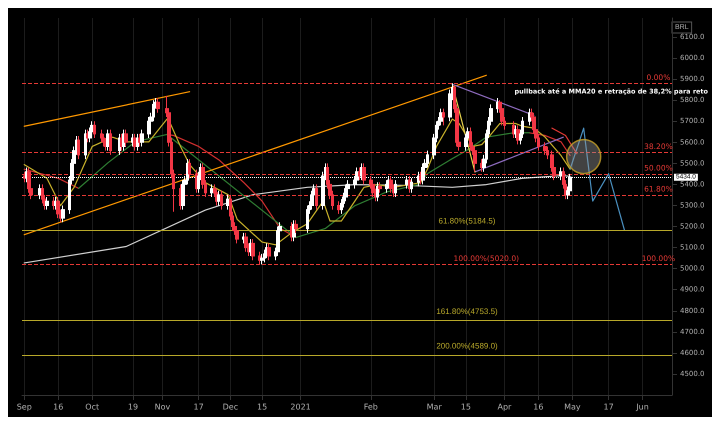  What do you see at coordinates (300, 407) in the screenshot?
I see `x-tick-label: 2021` at bounding box center [300, 407].